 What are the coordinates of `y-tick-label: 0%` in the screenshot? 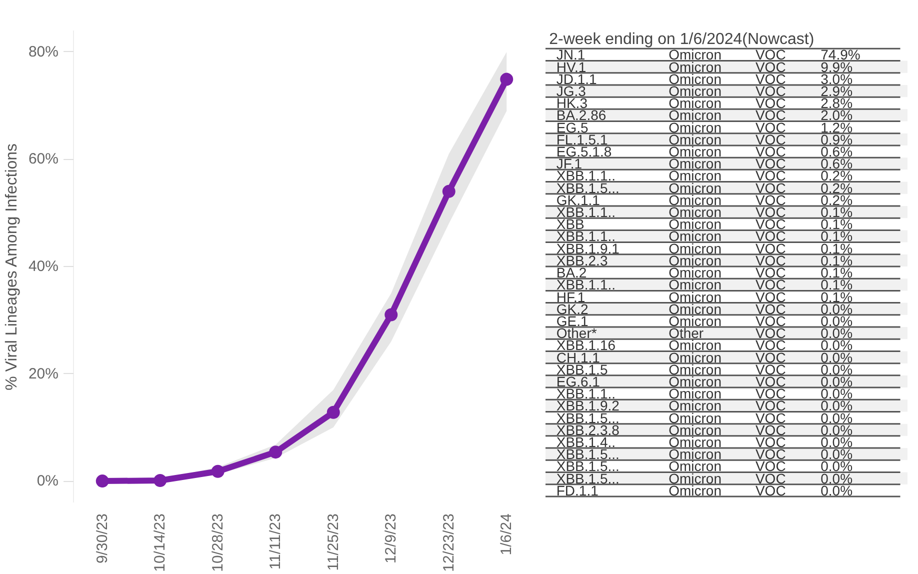 It's located at (47, 481).